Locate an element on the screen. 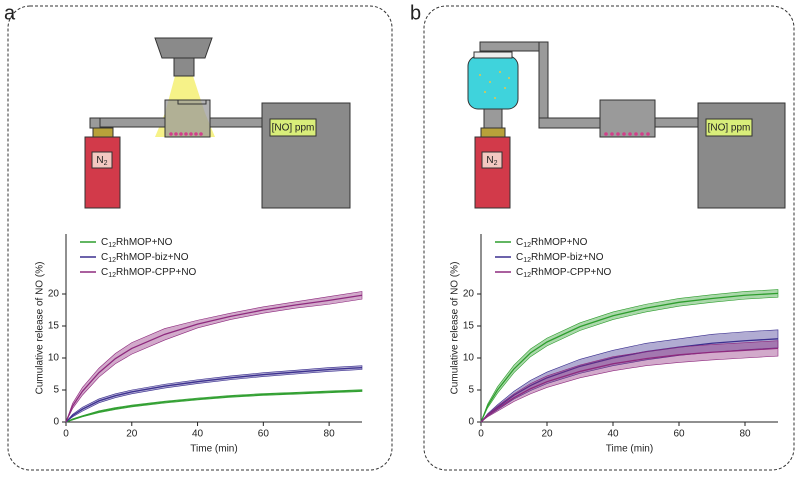  panel-label: a is located at coordinates (10, 13).